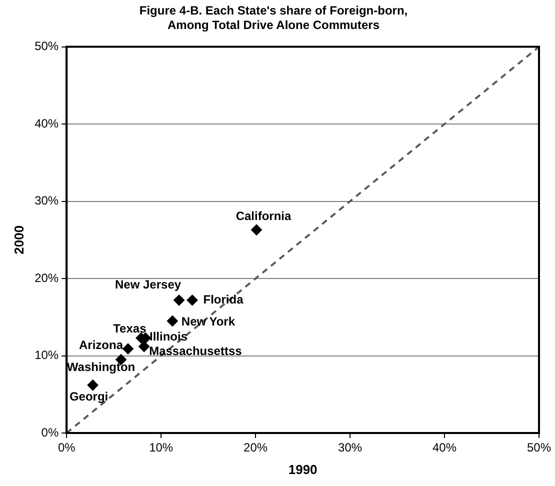 This screenshot has width=555, height=486. I want to click on y-tick-label: 0%, so click(50, 432).